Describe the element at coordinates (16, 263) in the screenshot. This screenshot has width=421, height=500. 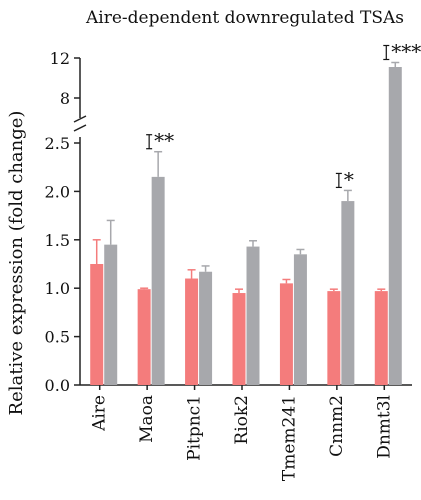
I see `y-axis-label: Relative expression (fold change)` at that location.